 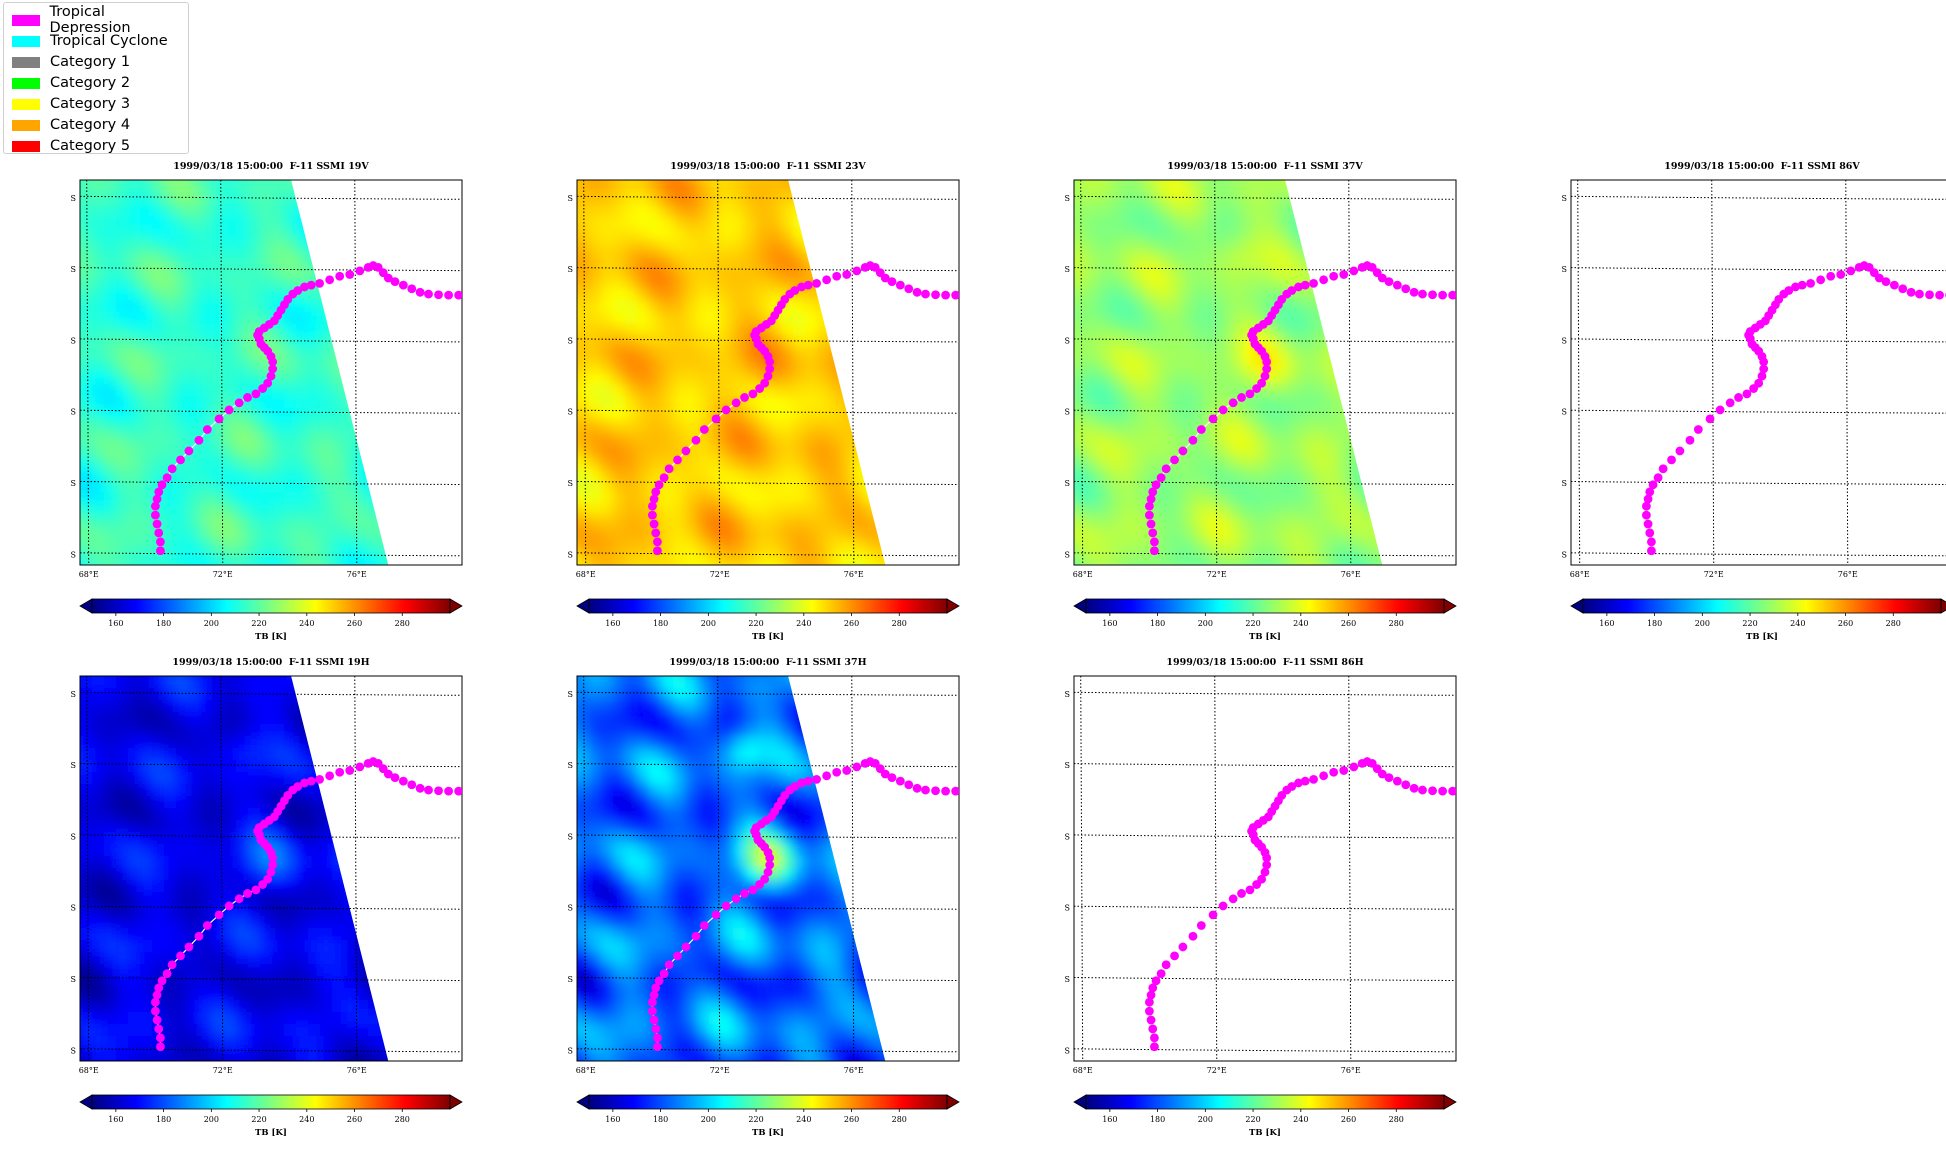 I want to click on lon-tick-label: 76°E, so click(x=357, y=574).